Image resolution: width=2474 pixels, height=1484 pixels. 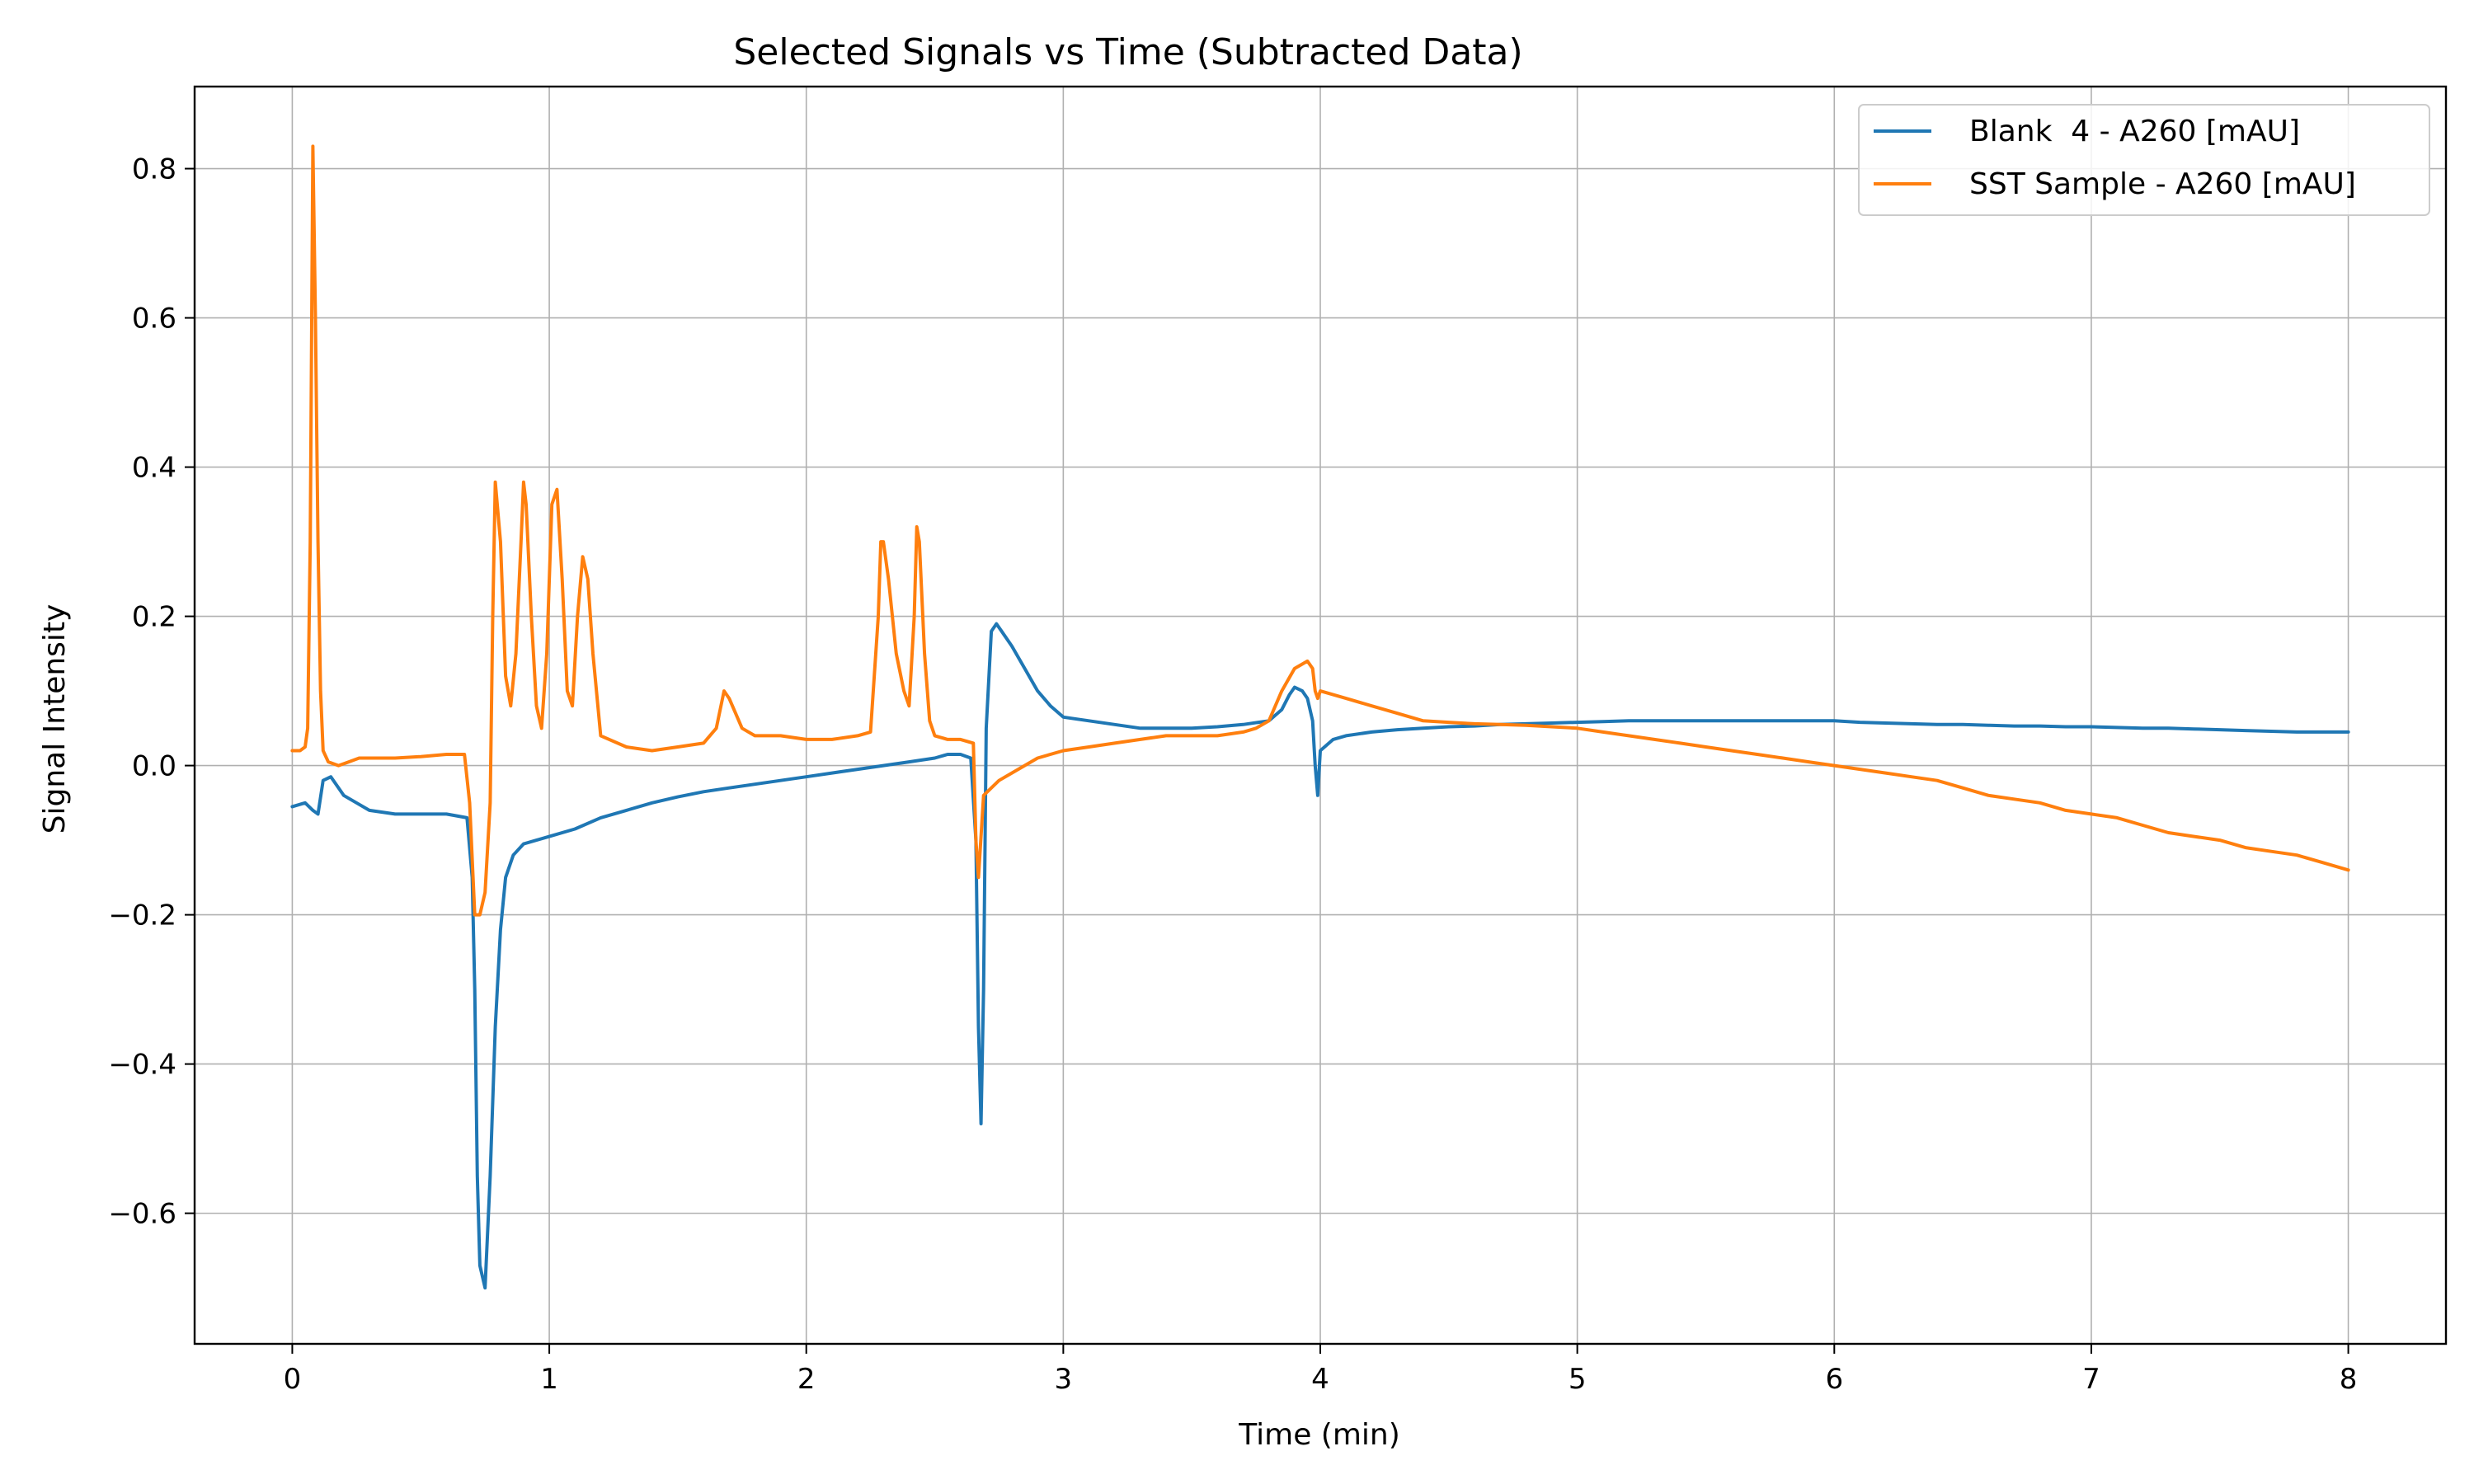 What do you see at coordinates (2134, 131) in the screenshot?
I see `legend-label-blank: Blank 4 - A260 [mAU]` at bounding box center [2134, 131].